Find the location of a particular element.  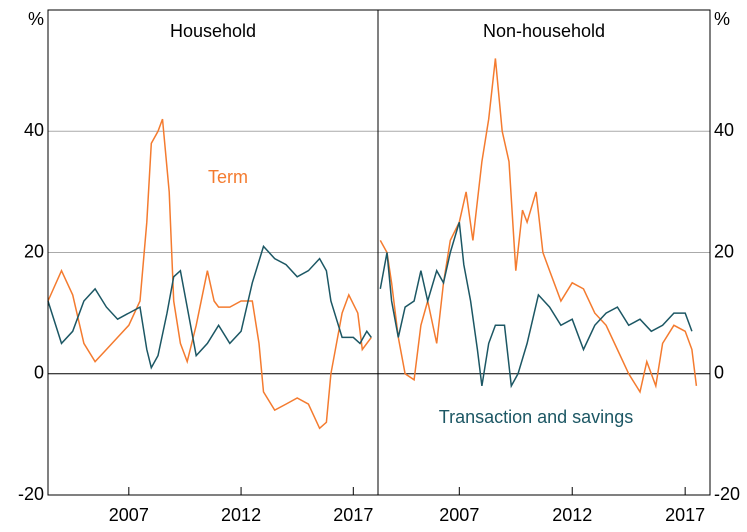

annotation: Term is located at coordinates (228, 177).